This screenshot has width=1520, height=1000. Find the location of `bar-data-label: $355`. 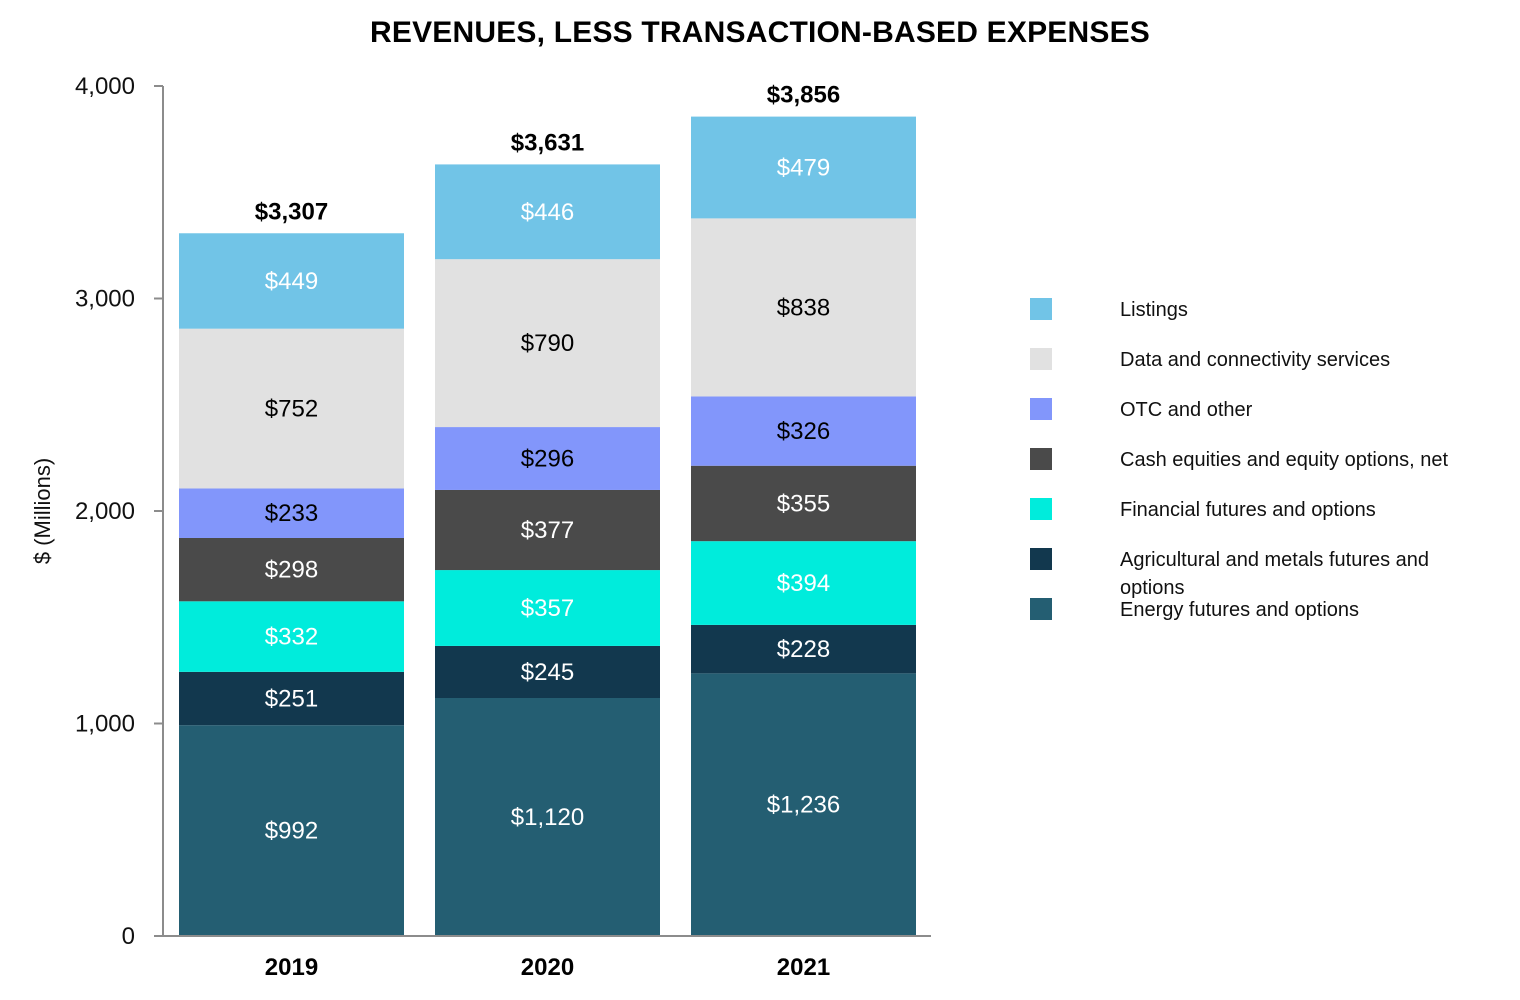

bar-data-label: $355 is located at coordinates (803, 503).